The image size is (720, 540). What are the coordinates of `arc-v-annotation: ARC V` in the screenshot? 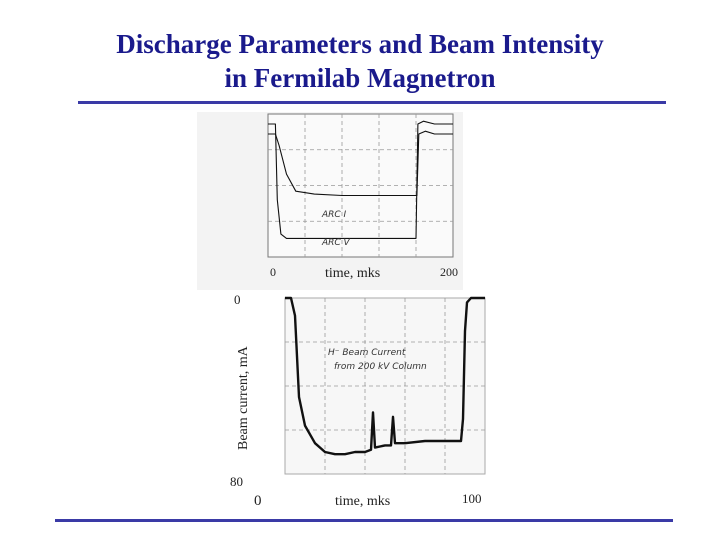 It's located at (336, 243).